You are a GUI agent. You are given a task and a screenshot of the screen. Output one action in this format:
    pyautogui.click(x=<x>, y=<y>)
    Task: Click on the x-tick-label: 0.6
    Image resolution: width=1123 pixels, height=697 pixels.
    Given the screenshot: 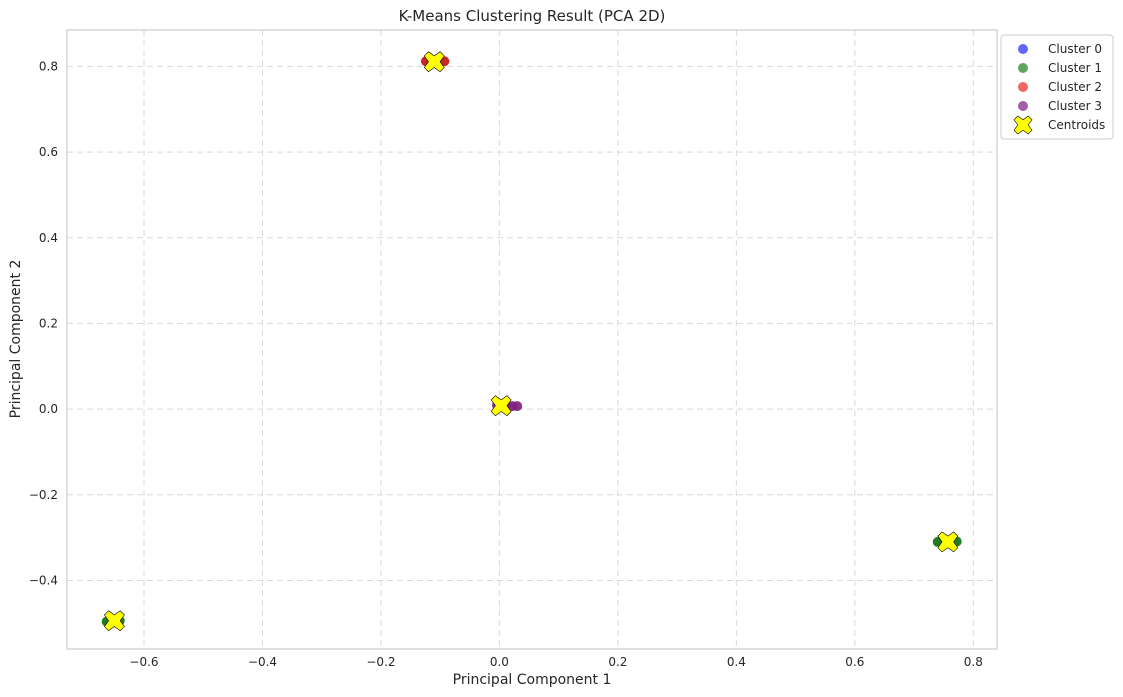 What is the action you would take?
    pyautogui.click(x=854, y=662)
    